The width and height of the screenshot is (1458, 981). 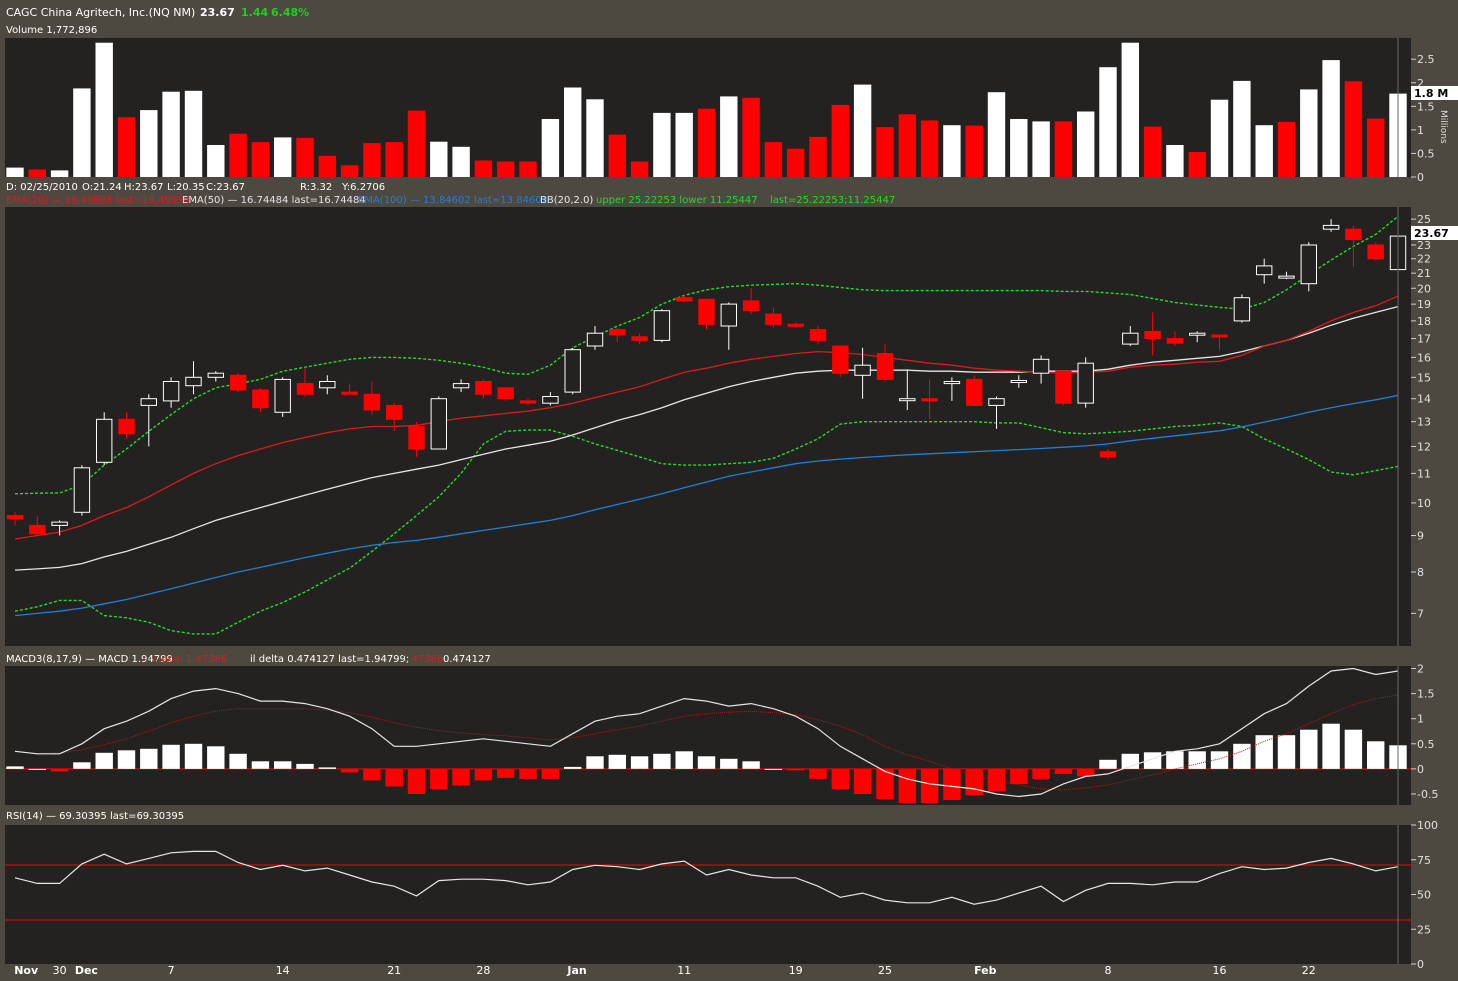 What do you see at coordinates (1424, 273) in the screenshot?
I see `price-tick-label: 21` at bounding box center [1424, 273].